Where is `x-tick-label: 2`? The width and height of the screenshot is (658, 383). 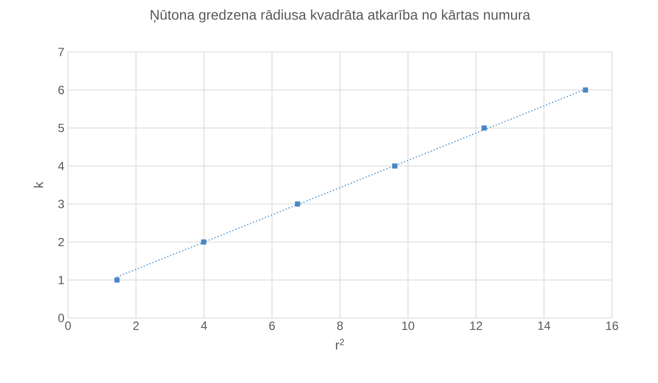 x-tick-label: 2 is located at coordinates (136, 326).